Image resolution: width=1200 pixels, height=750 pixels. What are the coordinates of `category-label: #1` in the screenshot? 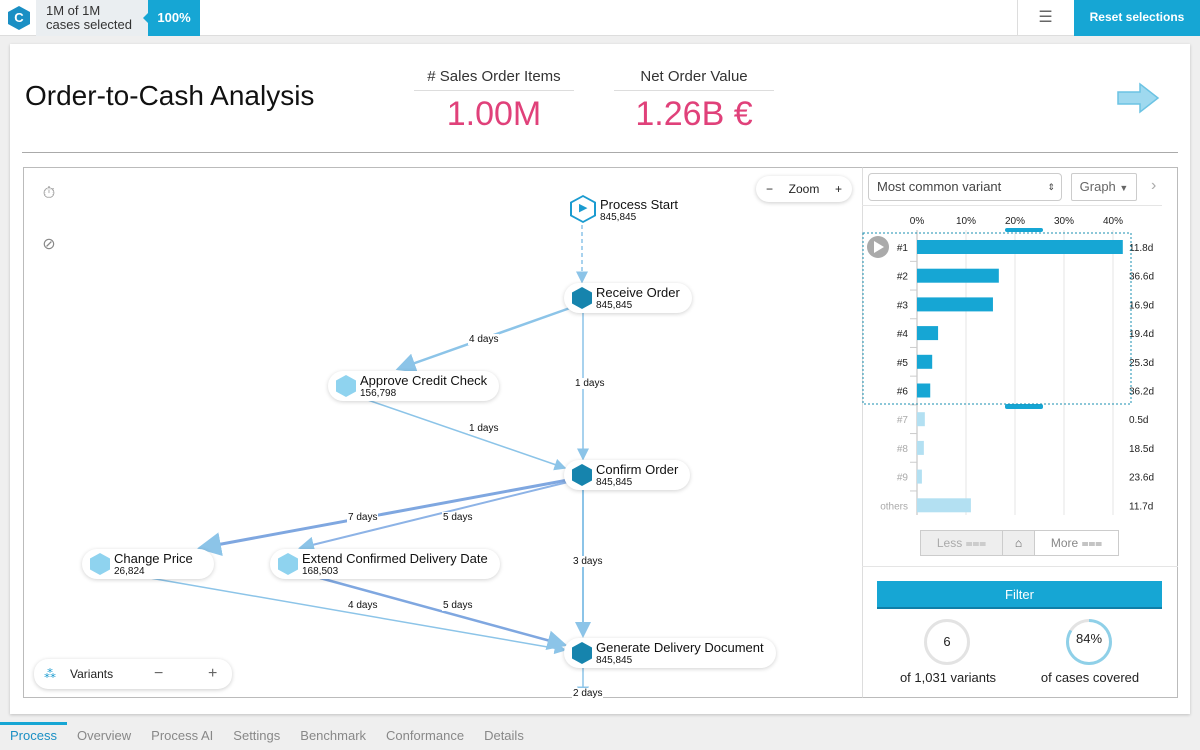 It's located at (903, 248).